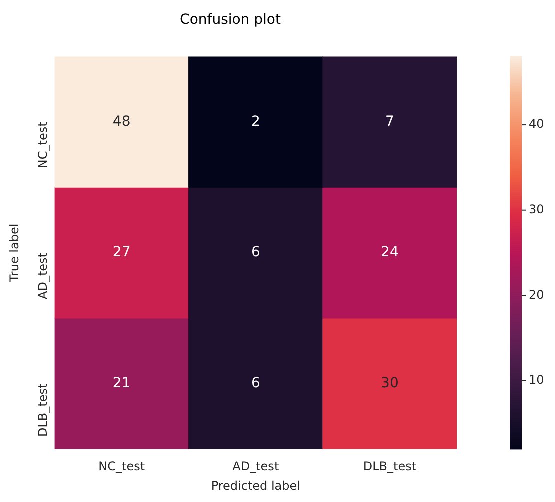 The width and height of the screenshot is (555, 502). I want to click on y-tick-label: NC_test, so click(43, 145).